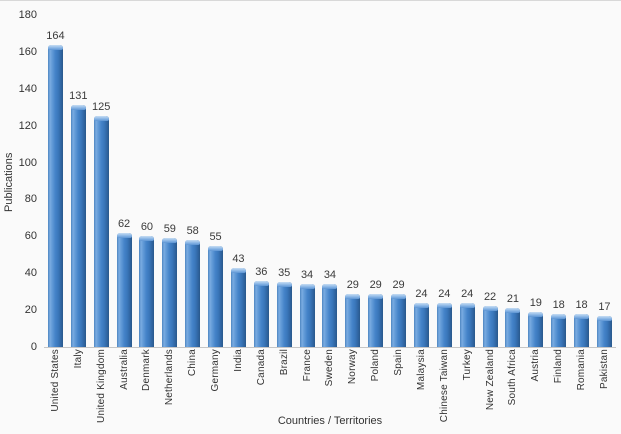 This screenshot has height=434, width=621. I want to click on bar-value-label: 19, so click(535, 303).